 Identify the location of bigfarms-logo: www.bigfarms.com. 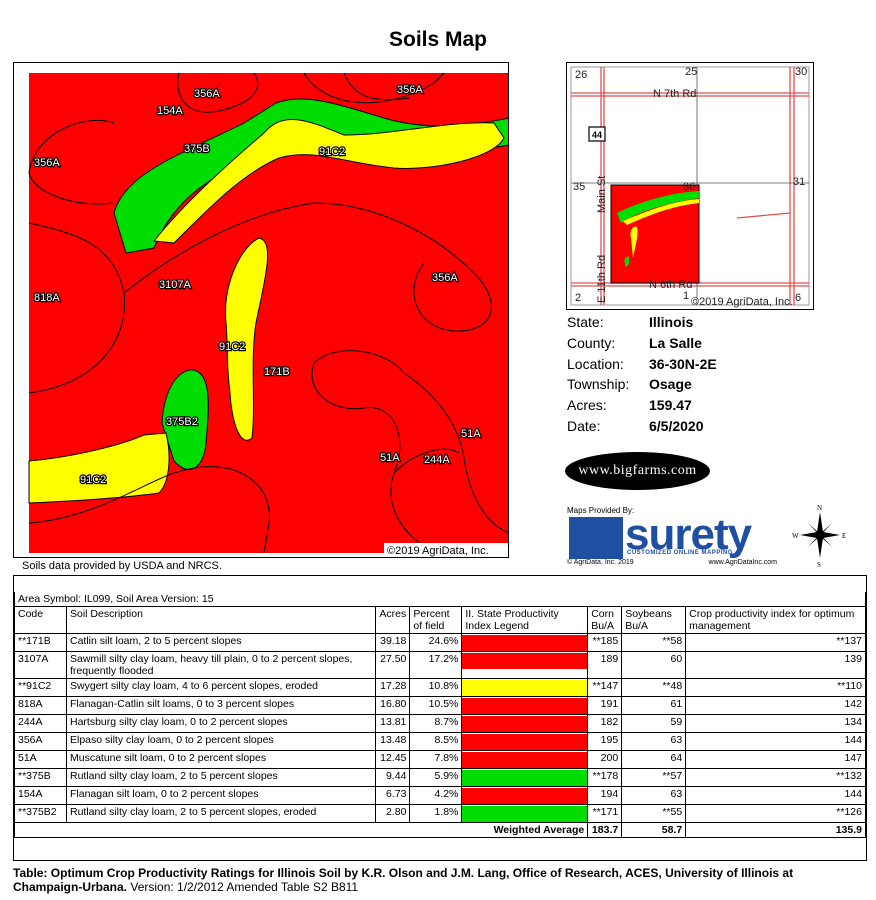
(637, 471).